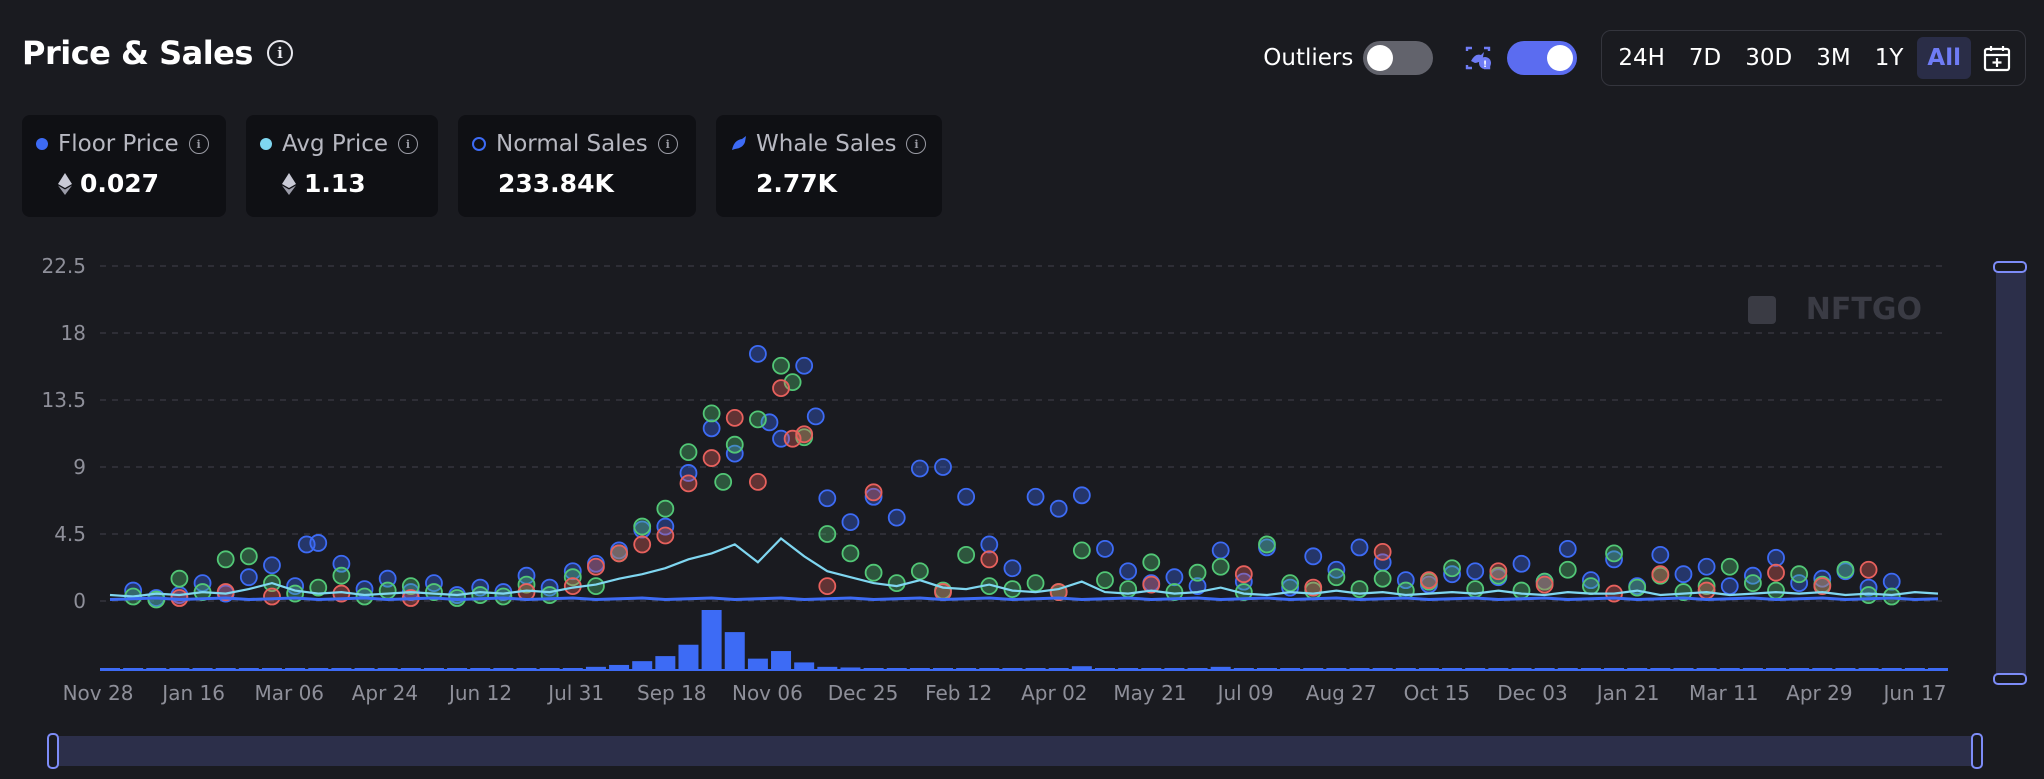 This screenshot has height=779, width=2044. I want to click on y-tick-label: 22.5, so click(63, 266).